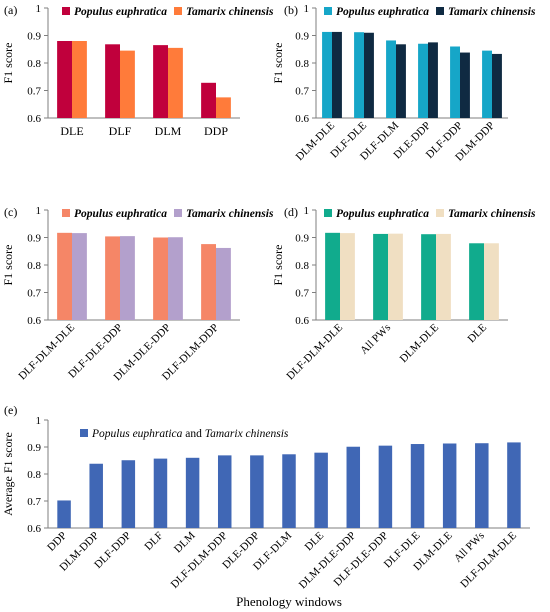  What do you see at coordinates (10, 10) in the screenshot?
I see `panel-label: (a)` at bounding box center [10, 10].